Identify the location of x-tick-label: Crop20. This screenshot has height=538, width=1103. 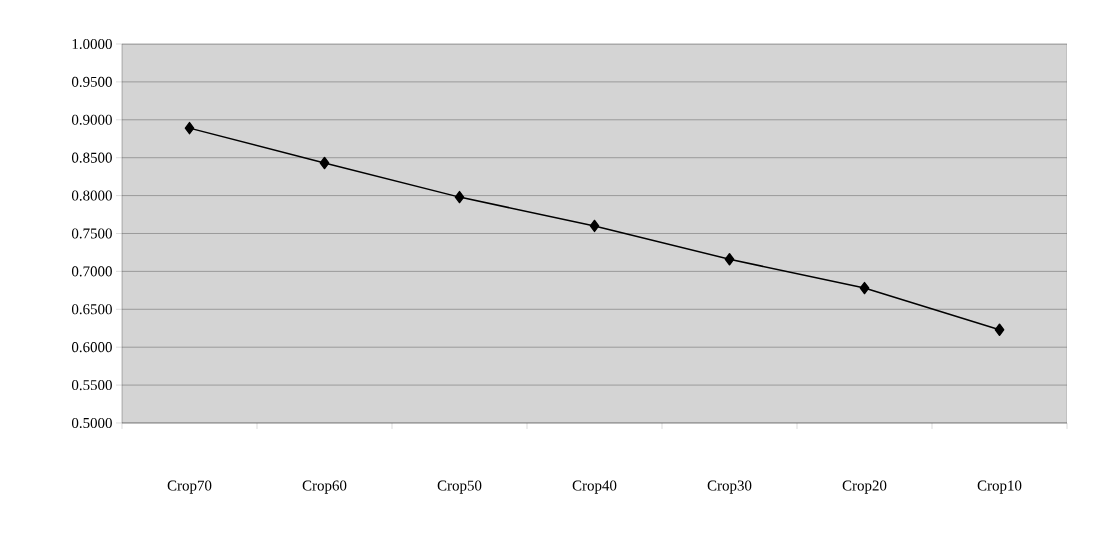
(864, 487).